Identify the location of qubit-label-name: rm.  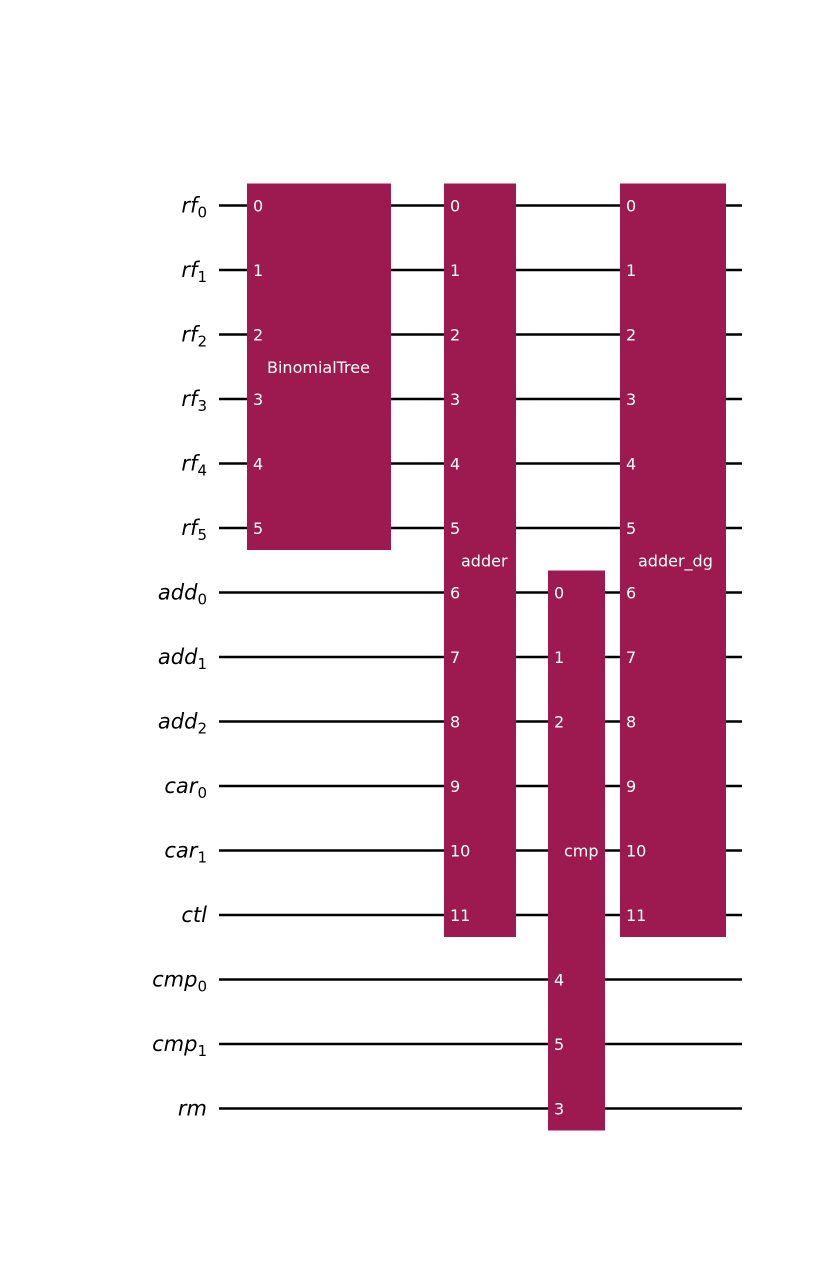
(192, 1109).